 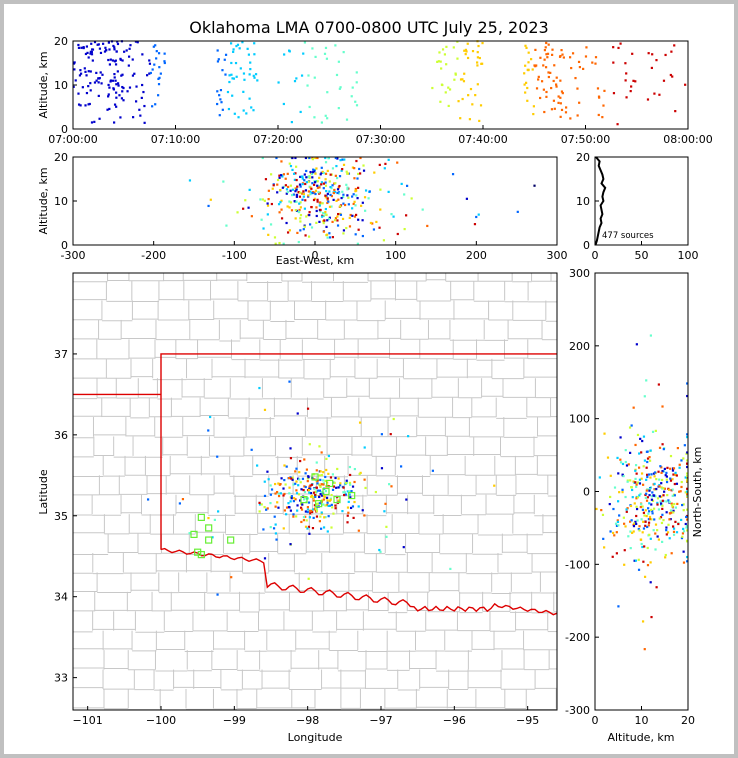 I want to click on time-altitude-points, so click(x=379, y=83).